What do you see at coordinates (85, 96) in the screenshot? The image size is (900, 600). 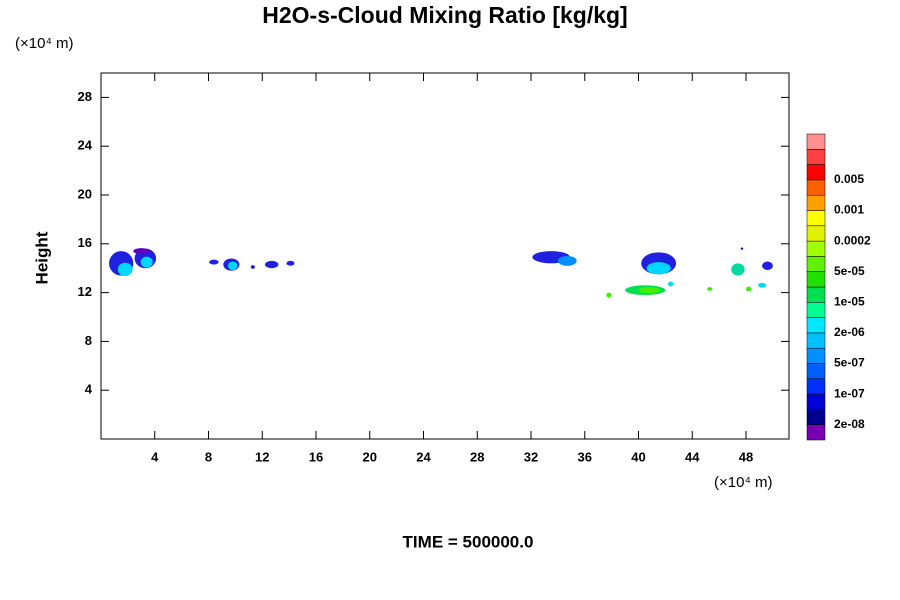 I see `y-tick-label: 28` at bounding box center [85, 96].